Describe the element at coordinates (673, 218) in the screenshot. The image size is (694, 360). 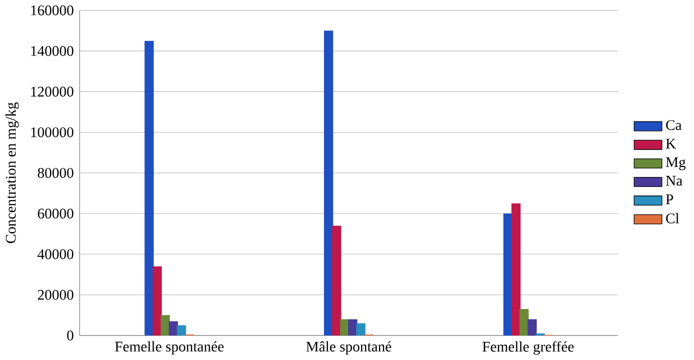
I see `legend-label: Cl` at that location.